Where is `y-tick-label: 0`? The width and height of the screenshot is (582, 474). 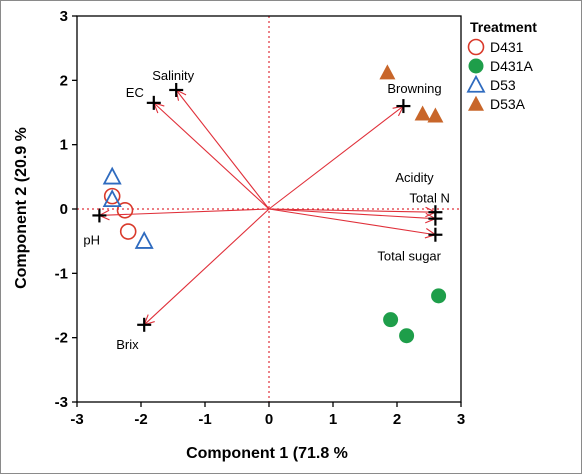 y-tick-label: 0 is located at coordinates (64, 209).